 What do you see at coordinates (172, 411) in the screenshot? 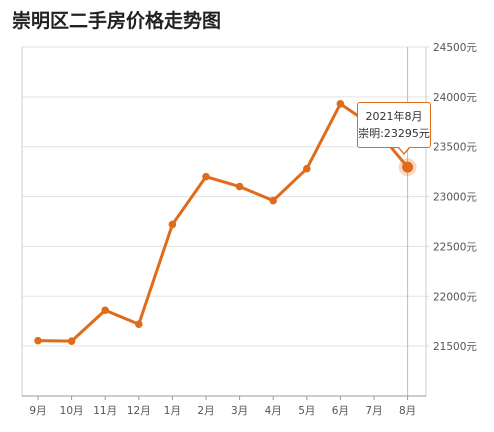
I see `x-tick-label: 1月` at bounding box center [172, 411].